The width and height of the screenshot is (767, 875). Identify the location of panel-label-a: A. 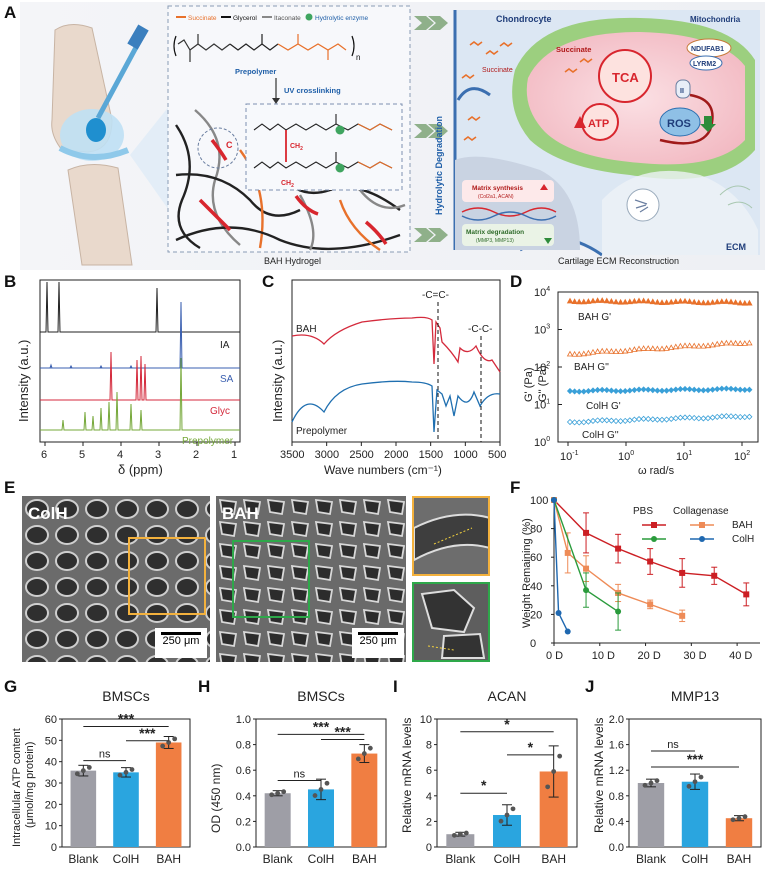
(10, 12).